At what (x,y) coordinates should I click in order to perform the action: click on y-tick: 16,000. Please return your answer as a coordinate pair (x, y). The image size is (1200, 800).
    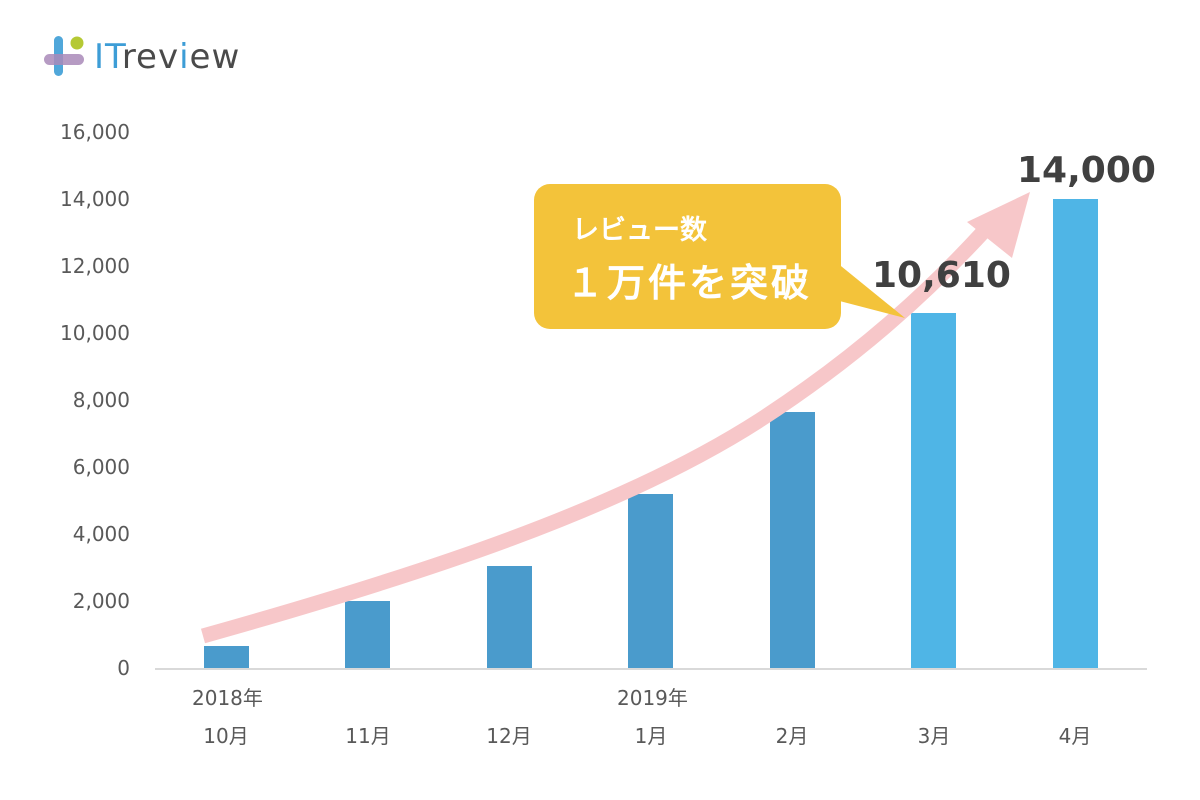
    Looking at the image, I should click on (95, 132).